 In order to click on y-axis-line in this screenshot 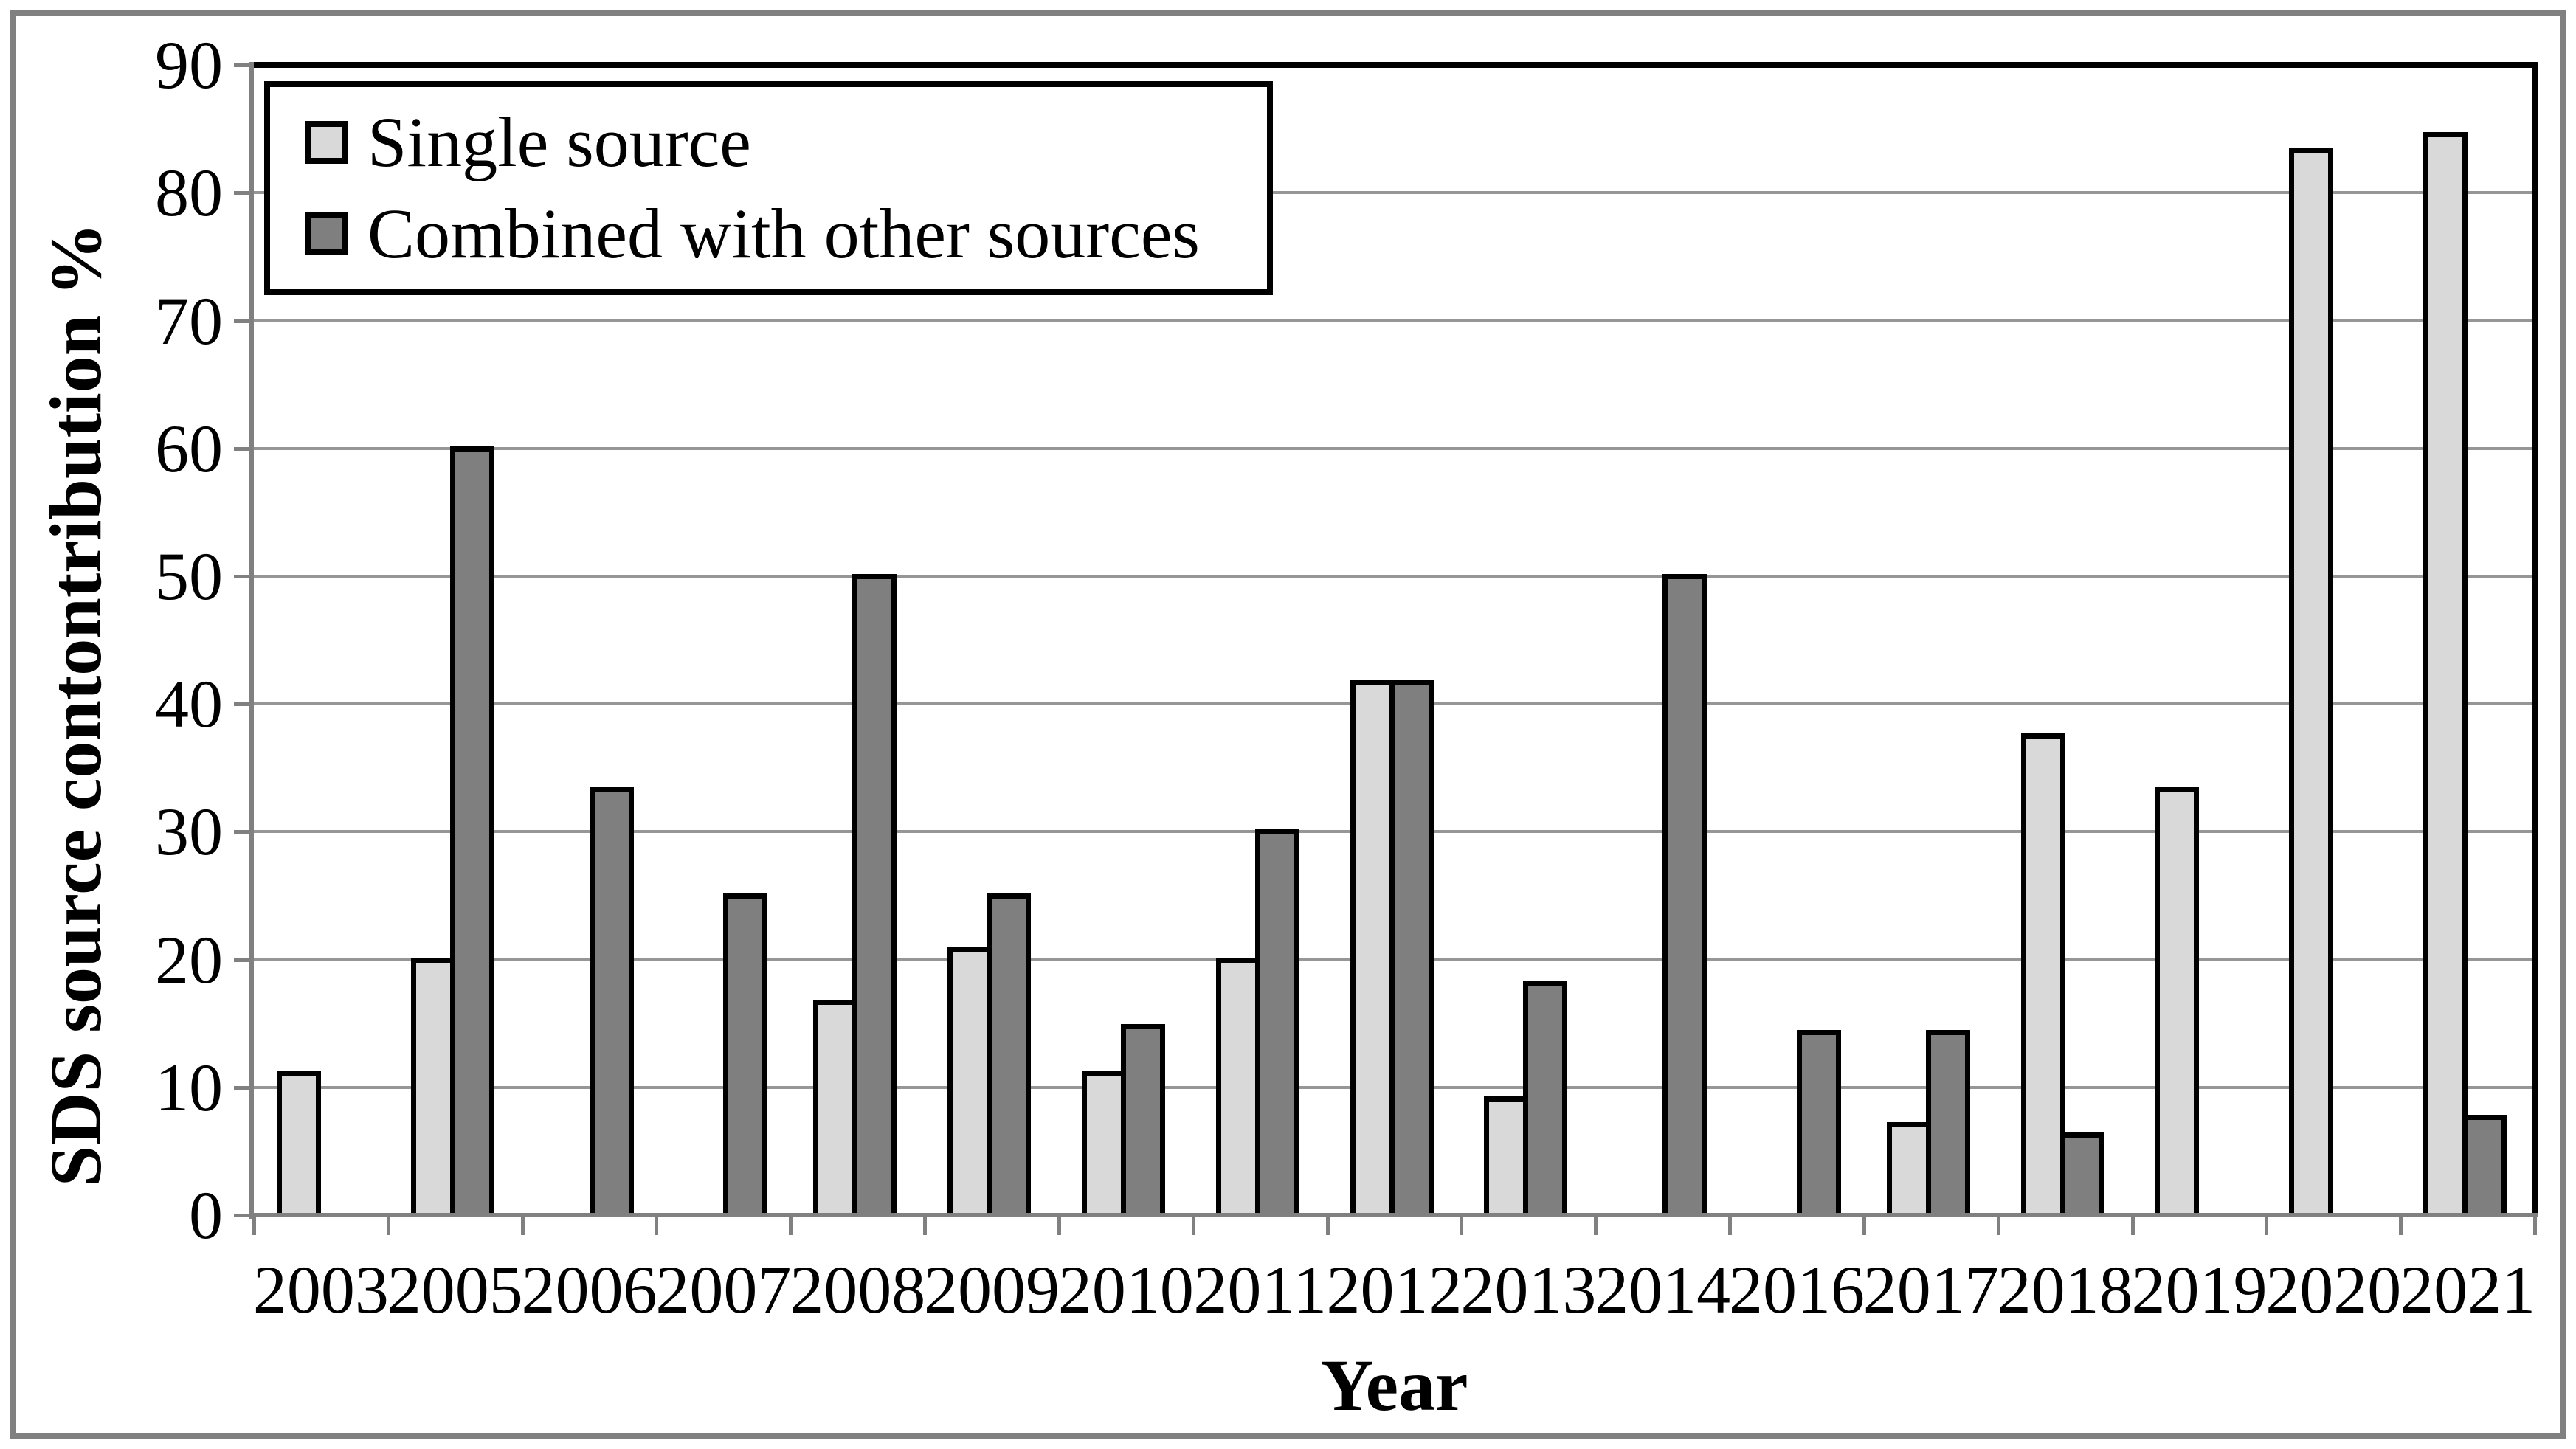, I will do `click(251, 640)`.